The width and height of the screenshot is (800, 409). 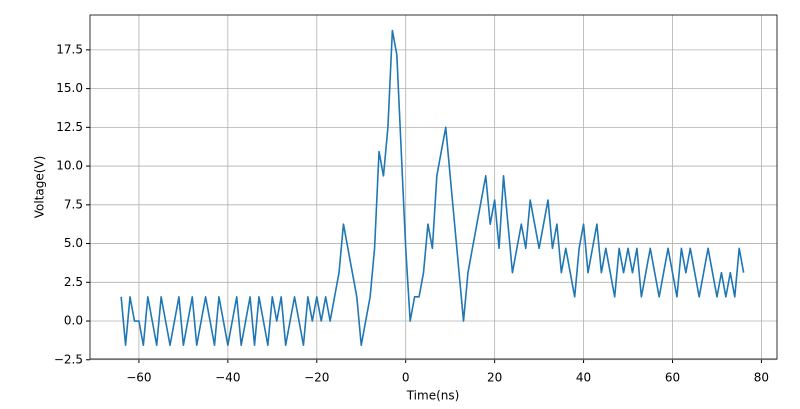 What do you see at coordinates (73, 243) in the screenshot?
I see `y-tick-label: 5.0` at bounding box center [73, 243].